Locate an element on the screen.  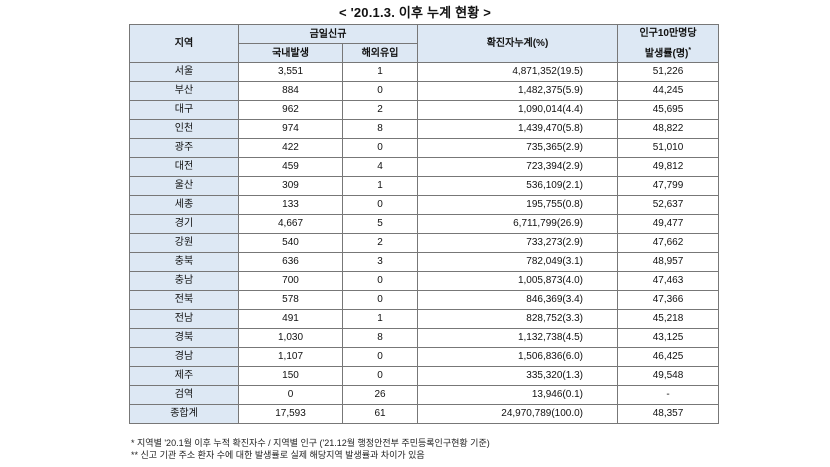
cumulative-cell: 536,109(2.1) is located at coordinates (517, 186).